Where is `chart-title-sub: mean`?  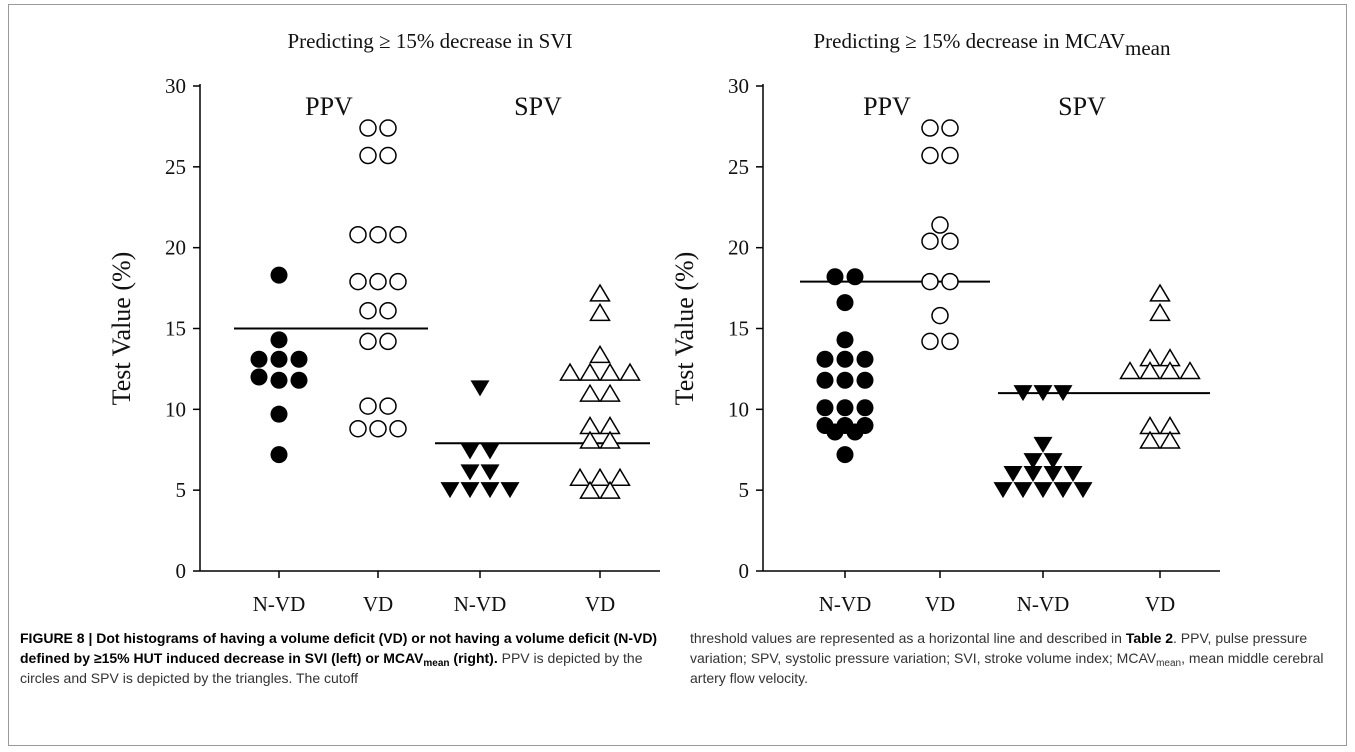
chart-title-sub: mean is located at coordinates (1148, 48).